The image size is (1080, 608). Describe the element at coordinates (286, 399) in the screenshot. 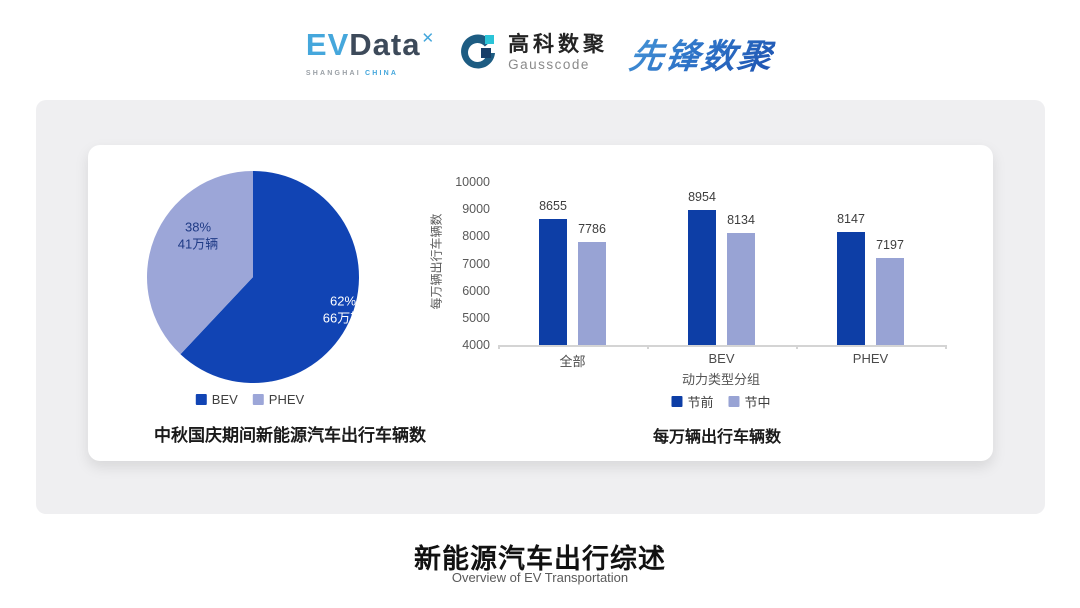

I see `legend-label: PHEV` at that location.